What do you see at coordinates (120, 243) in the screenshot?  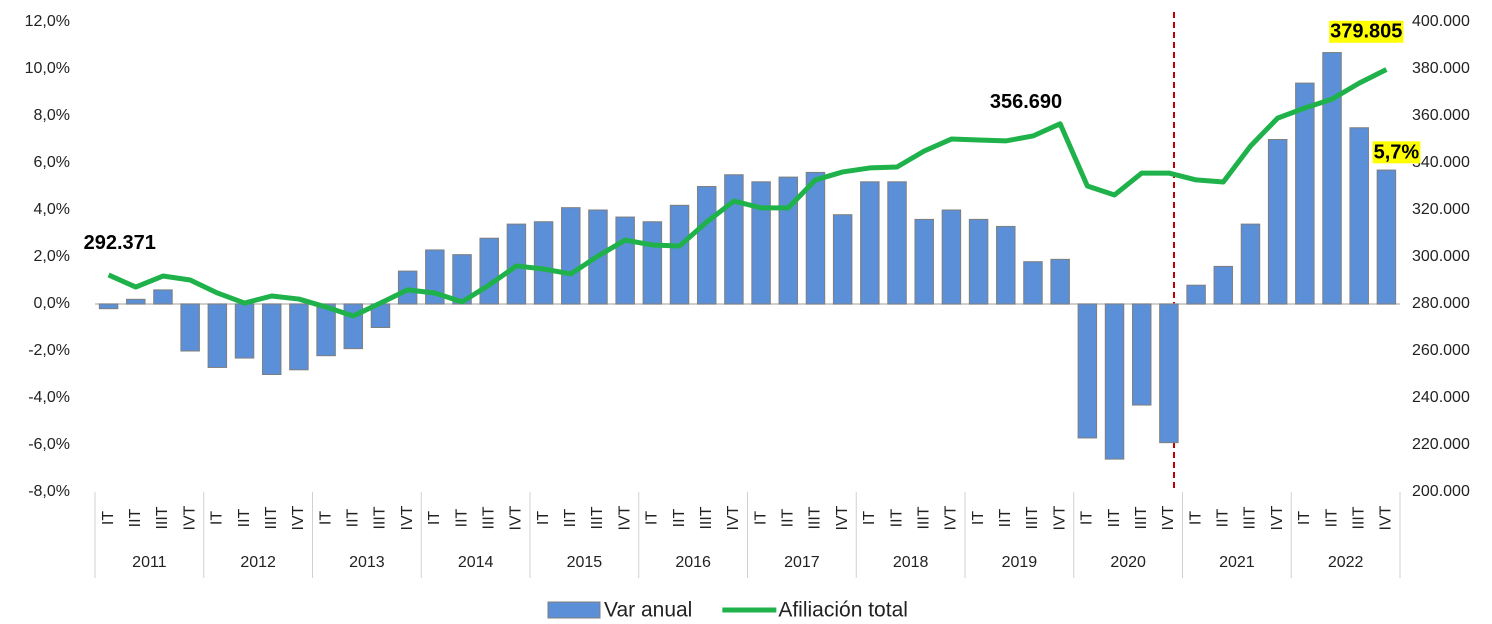 I see `data-label: 292.371` at bounding box center [120, 243].